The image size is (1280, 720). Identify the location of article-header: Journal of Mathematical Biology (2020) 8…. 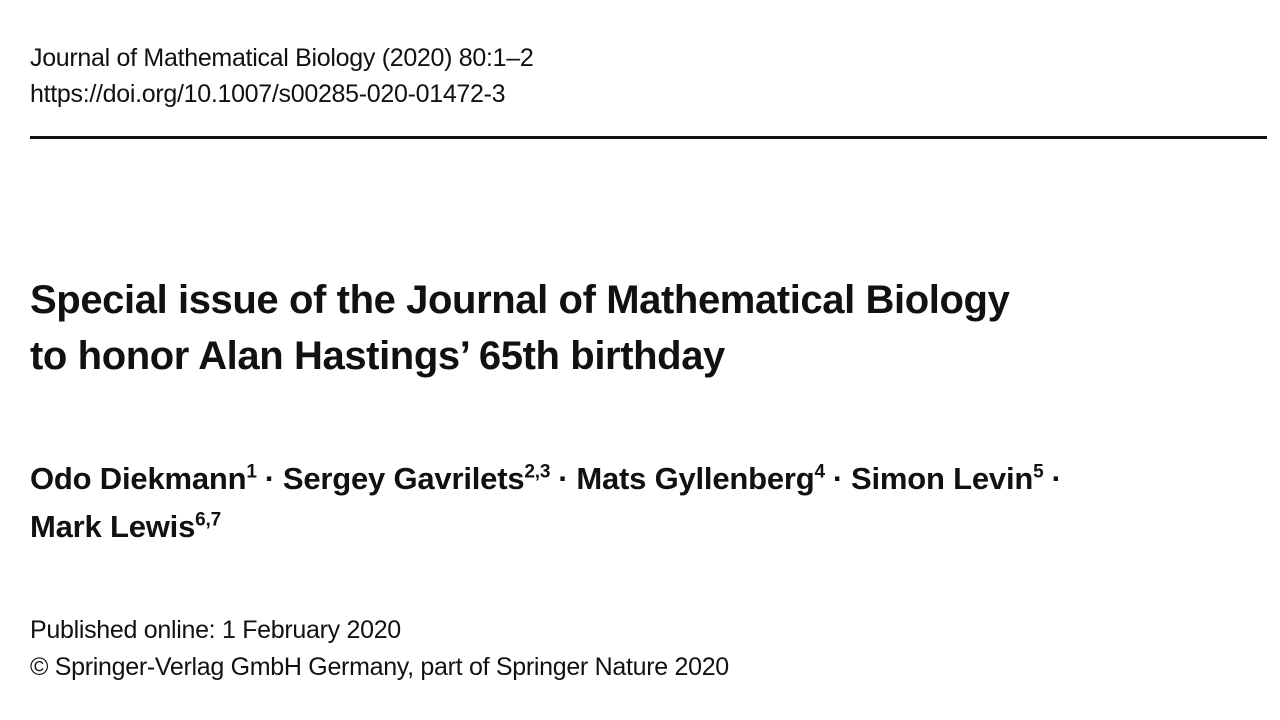
(650, 76).